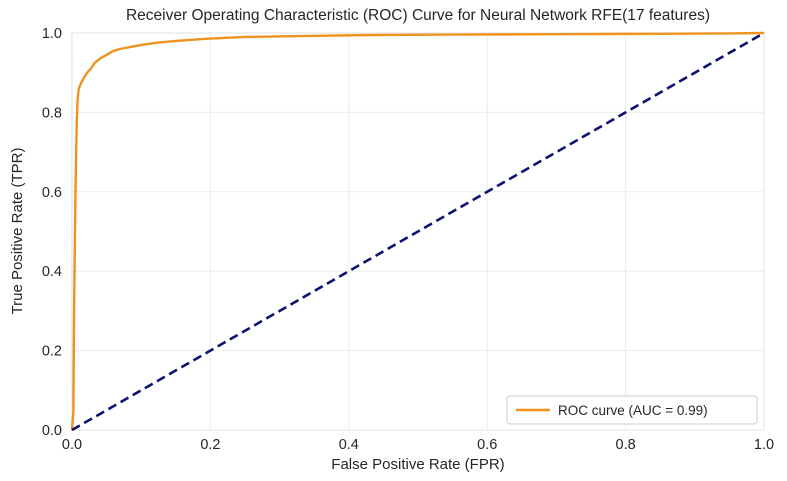  I want to click on legend-label-roc: ROC curve (AUC = 0.99), so click(633, 410).